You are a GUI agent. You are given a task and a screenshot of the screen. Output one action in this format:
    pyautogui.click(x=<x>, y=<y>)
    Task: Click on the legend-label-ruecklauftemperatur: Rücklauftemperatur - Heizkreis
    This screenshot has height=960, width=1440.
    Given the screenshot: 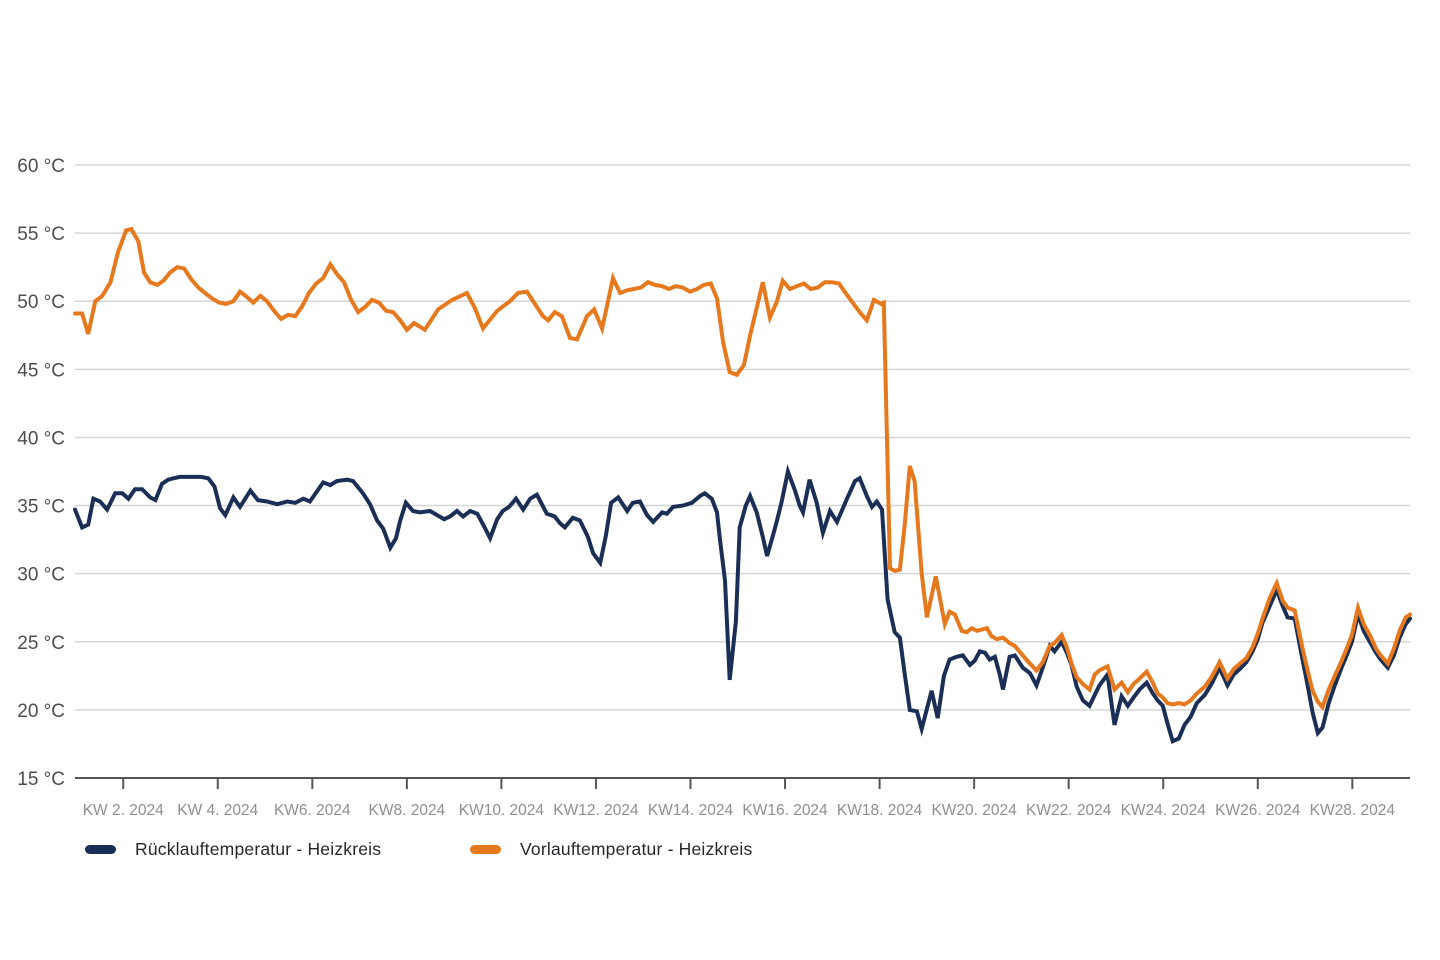 What is the action you would take?
    pyautogui.click(x=258, y=848)
    